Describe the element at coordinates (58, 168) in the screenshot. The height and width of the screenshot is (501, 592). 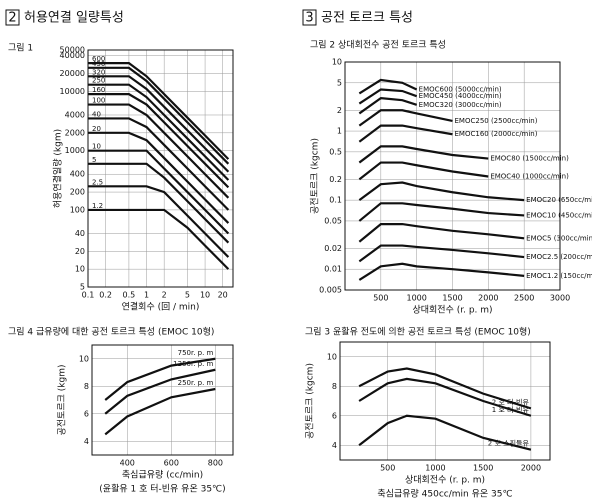
I see `y-axis-label: 허용연결일량 (kgm)` at that location.